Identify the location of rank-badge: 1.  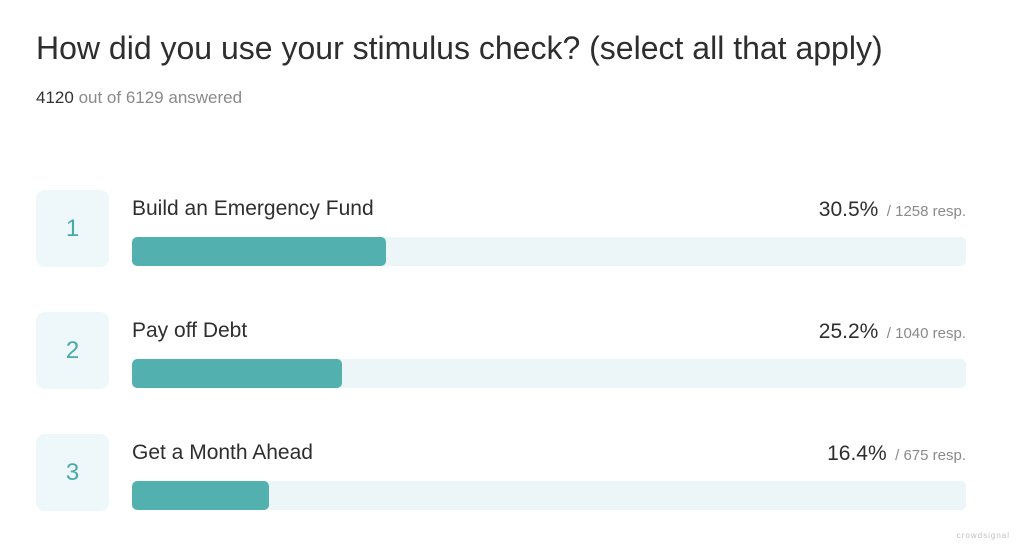
(72, 228).